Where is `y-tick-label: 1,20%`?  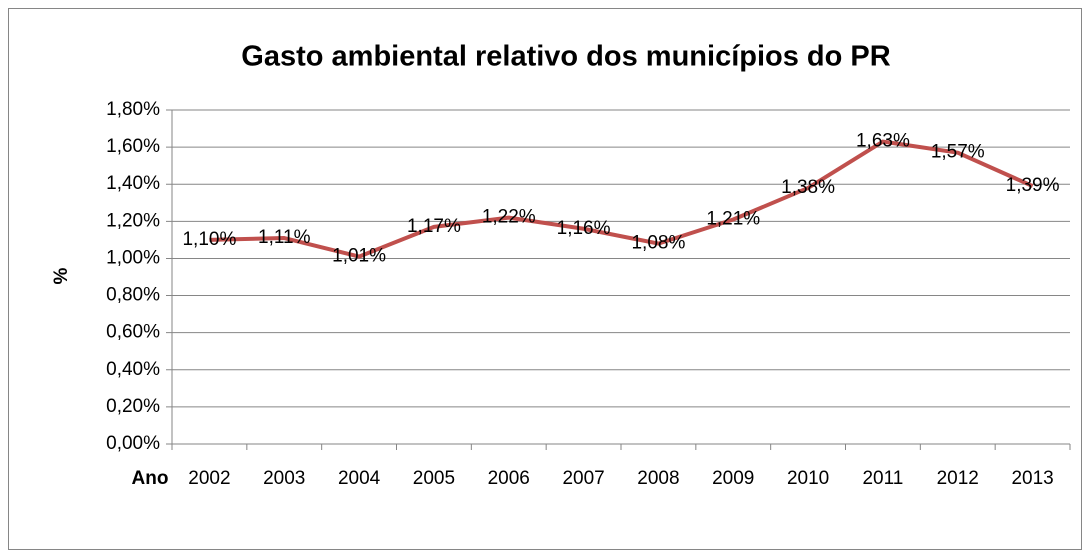 y-tick-label: 1,20% is located at coordinates (133, 220).